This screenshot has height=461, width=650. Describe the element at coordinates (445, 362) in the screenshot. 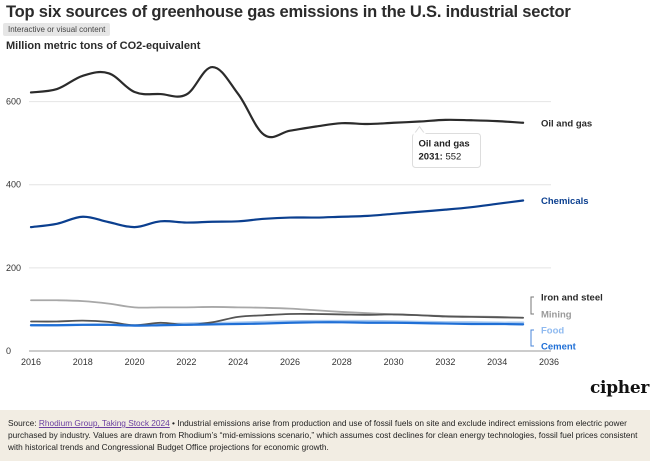

I see `x-tick-label: 2032` at that location.